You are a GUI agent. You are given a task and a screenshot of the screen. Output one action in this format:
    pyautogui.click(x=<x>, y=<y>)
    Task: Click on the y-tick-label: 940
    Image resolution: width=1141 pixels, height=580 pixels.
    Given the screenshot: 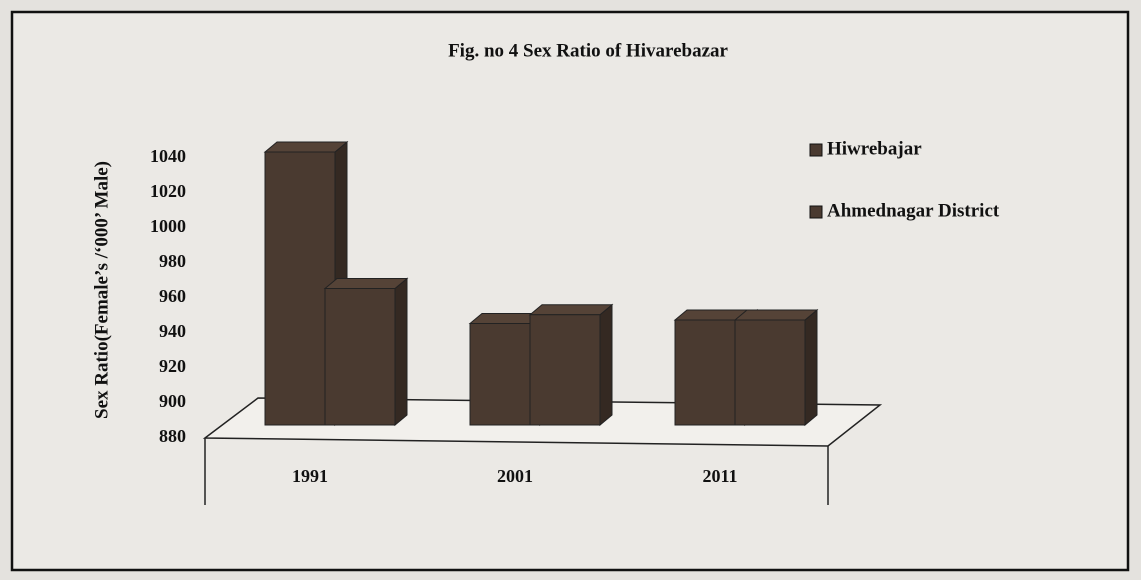 What is the action you would take?
    pyautogui.click(x=172, y=331)
    